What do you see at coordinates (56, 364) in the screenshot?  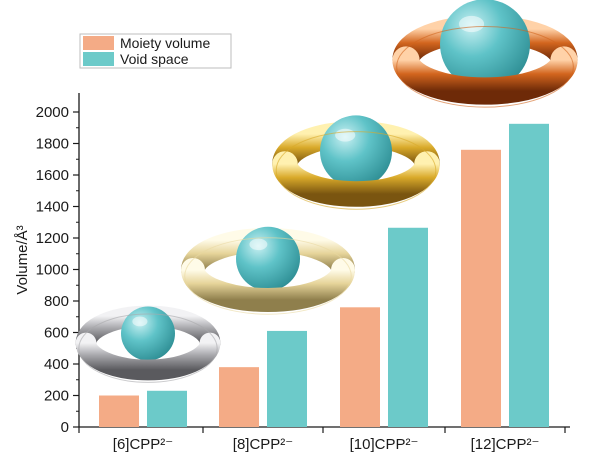 I see `y-tick-label: 400` at bounding box center [56, 364].